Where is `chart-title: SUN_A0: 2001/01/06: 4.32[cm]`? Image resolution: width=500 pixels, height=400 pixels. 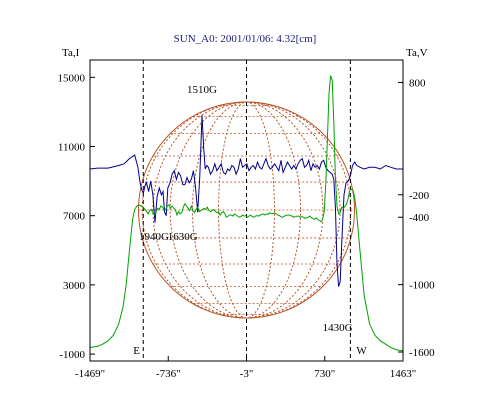
chart-title: SUN_A0: 2001/01/06: 4.32[cm] is located at coordinates (245, 39).